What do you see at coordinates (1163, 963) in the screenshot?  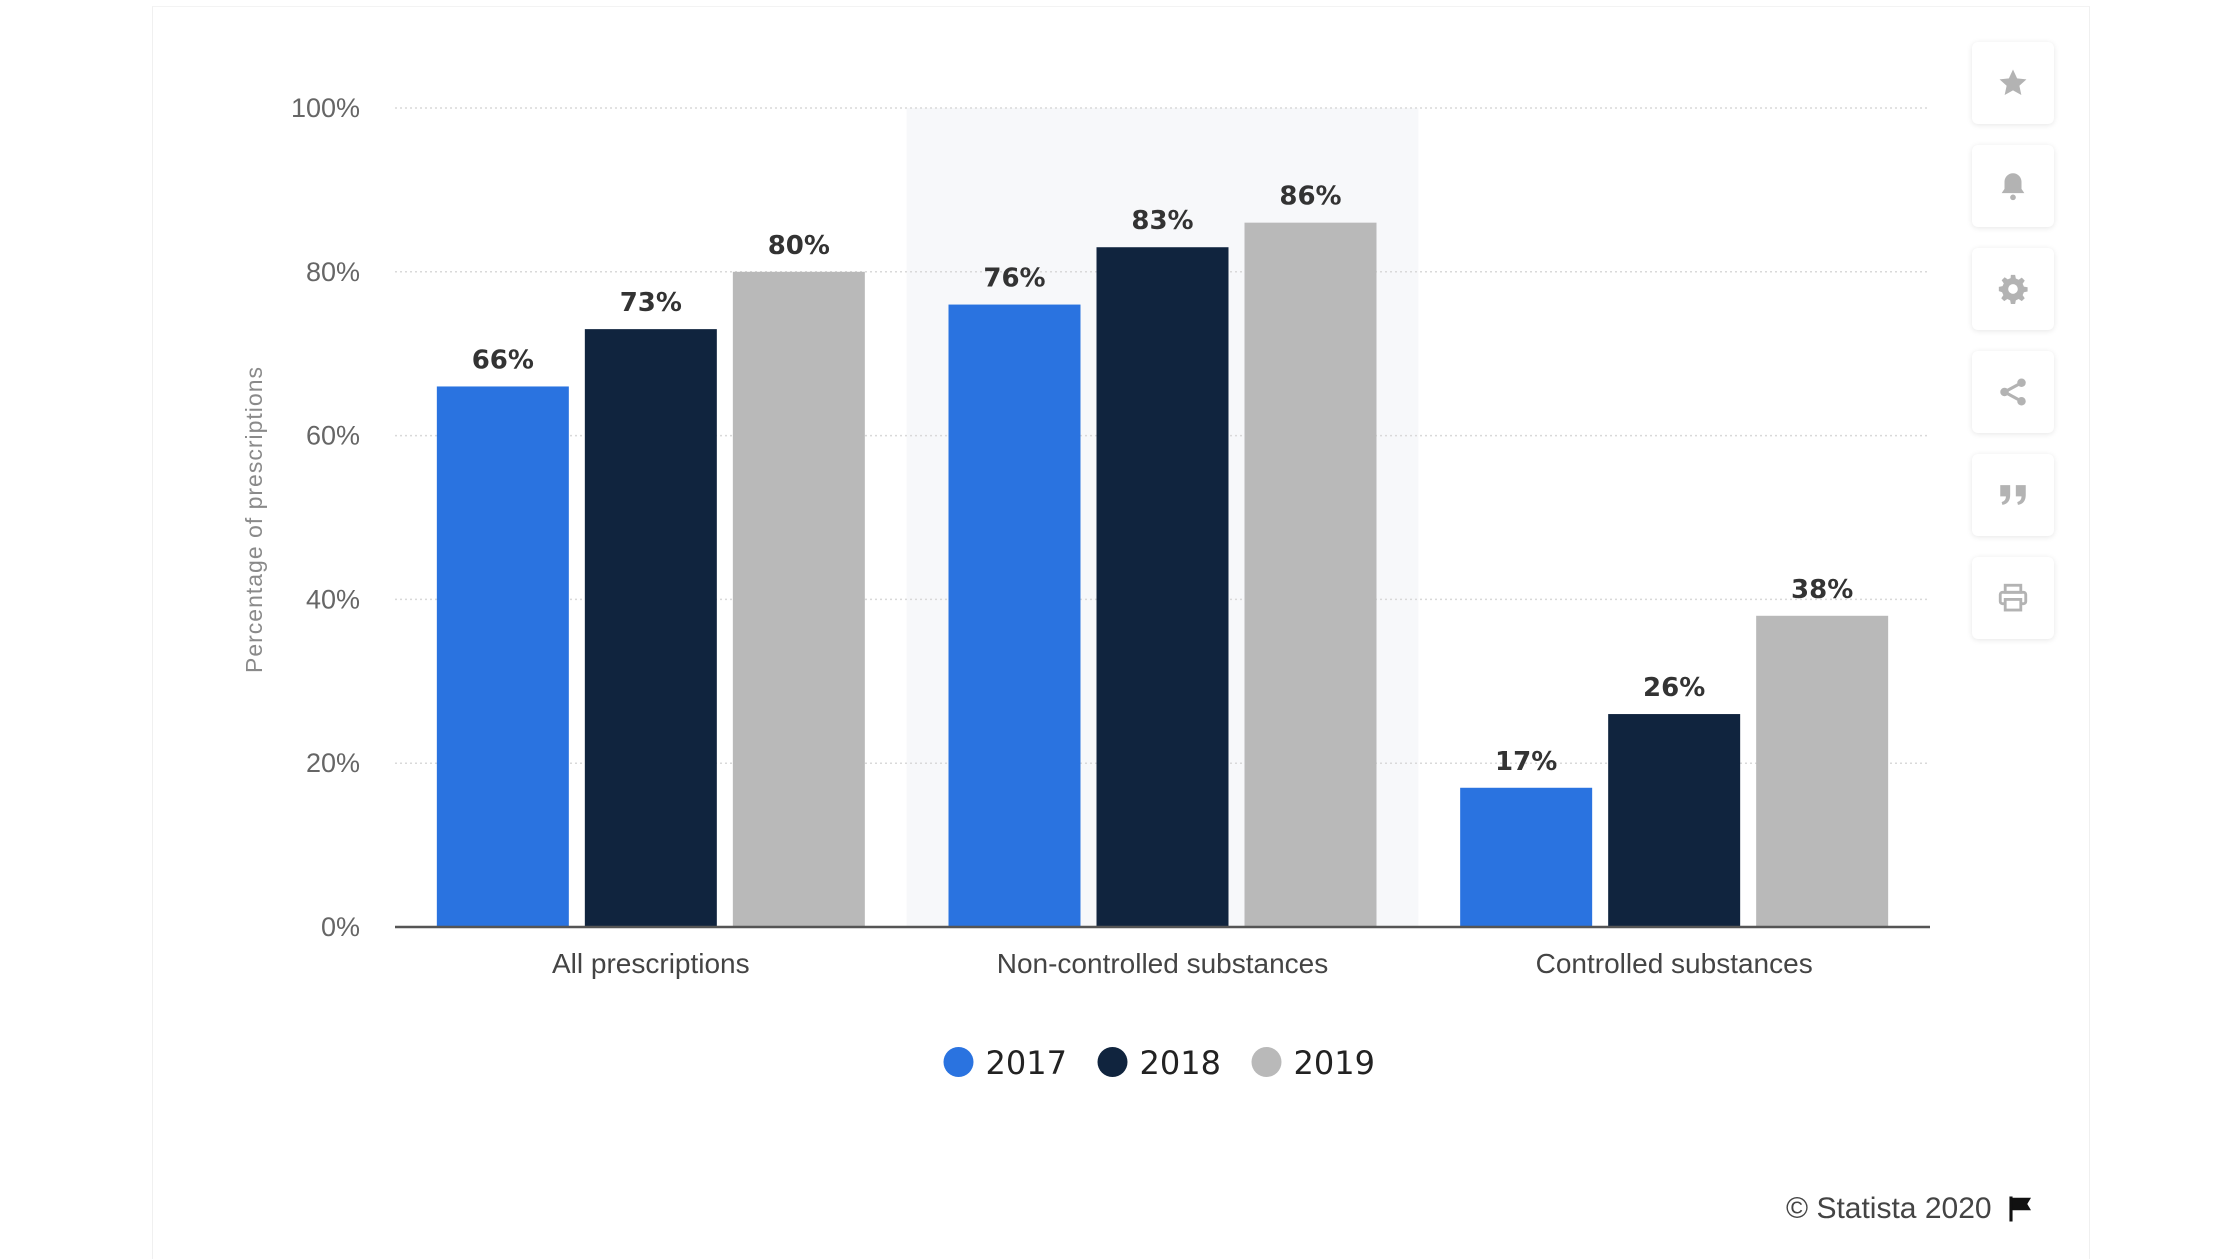 I see `x-tick-label: Non-controlled substances` at bounding box center [1163, 963].